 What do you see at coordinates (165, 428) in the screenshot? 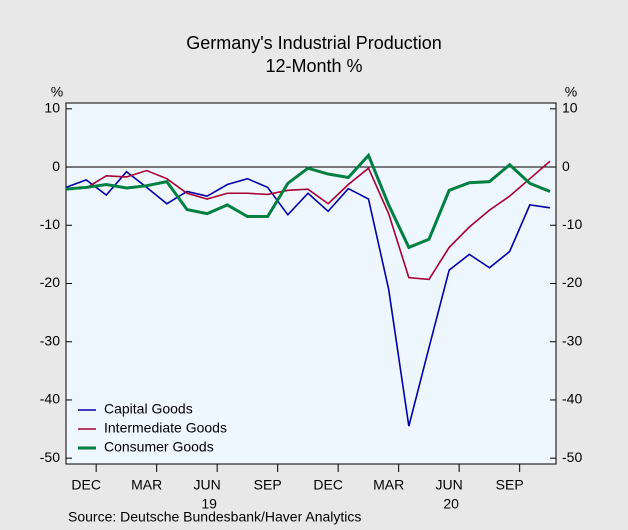
I see `legend-label: Intermediate Goods` at bounding box center [165, 428].